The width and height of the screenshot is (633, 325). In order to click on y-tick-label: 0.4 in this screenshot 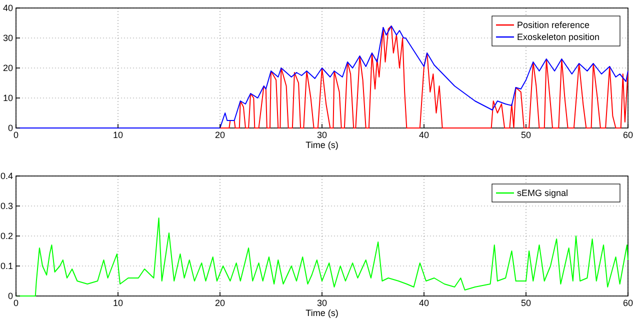, I will do `click(6, 176)`.